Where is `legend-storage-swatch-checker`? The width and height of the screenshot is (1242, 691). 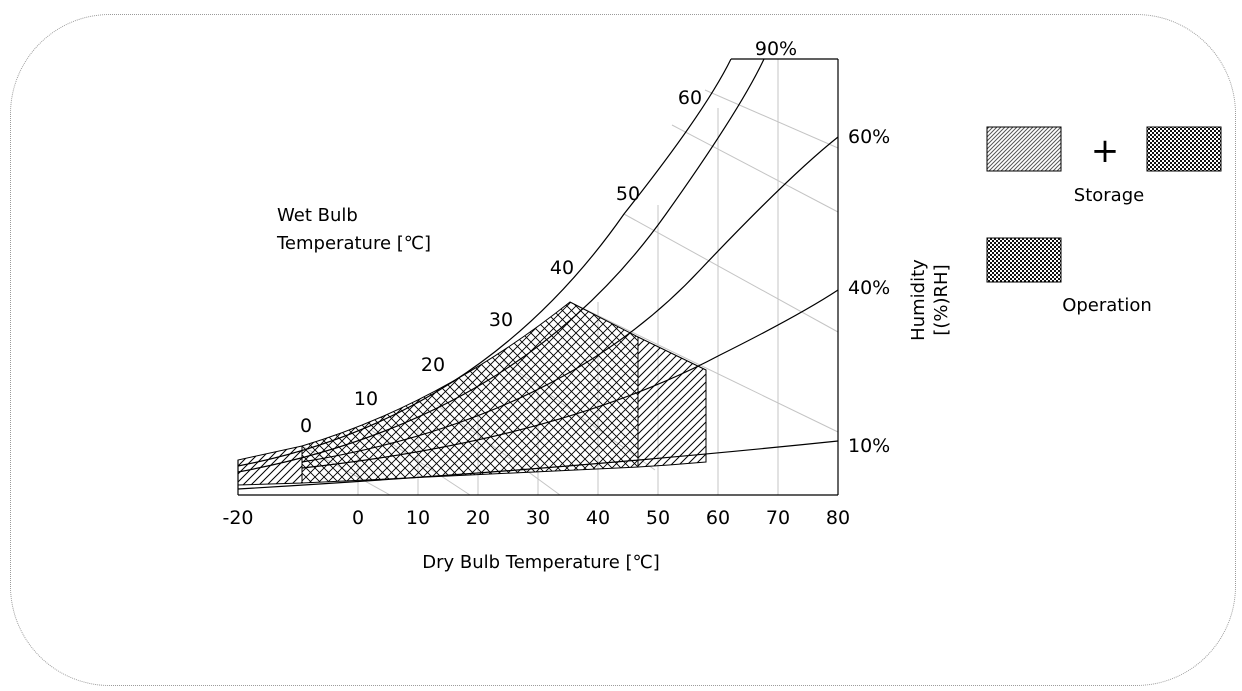 legend-storage-swatch-checker is located at coordinates (1184, 149).